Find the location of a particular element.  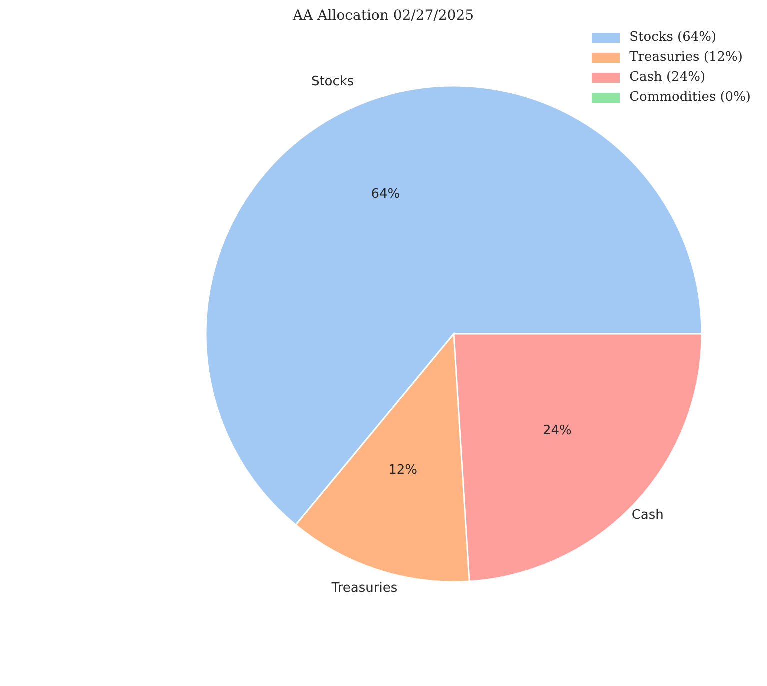

text: Treasuries is located at coordinates (364, 588).